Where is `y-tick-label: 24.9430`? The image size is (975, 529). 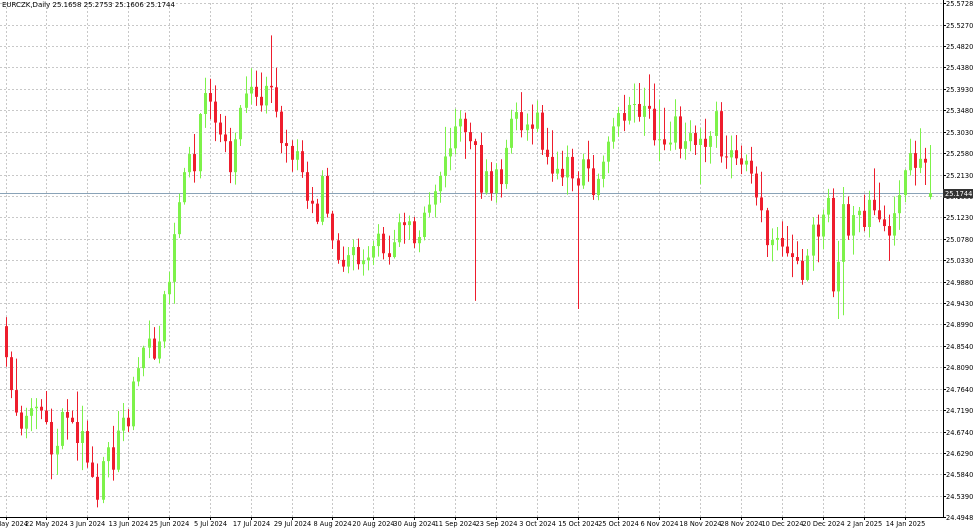
y-tick-label: 24.9430 is located at coordinates (959, 304).